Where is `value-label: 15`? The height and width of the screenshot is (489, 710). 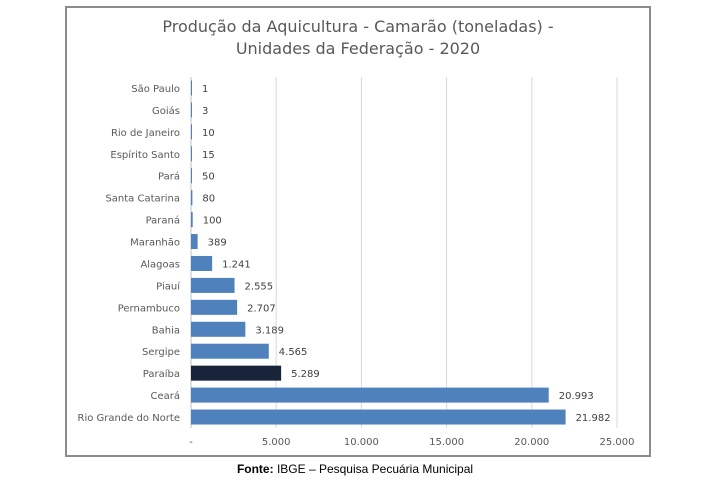 value-label: 15 is located at coordinates (208, 155).